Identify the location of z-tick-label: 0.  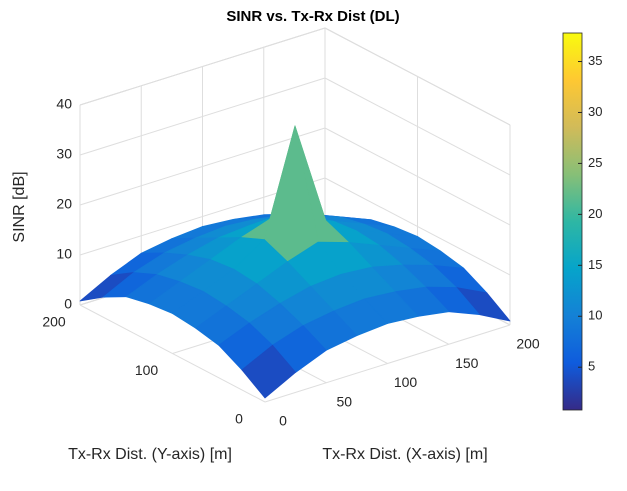
(68, 304).